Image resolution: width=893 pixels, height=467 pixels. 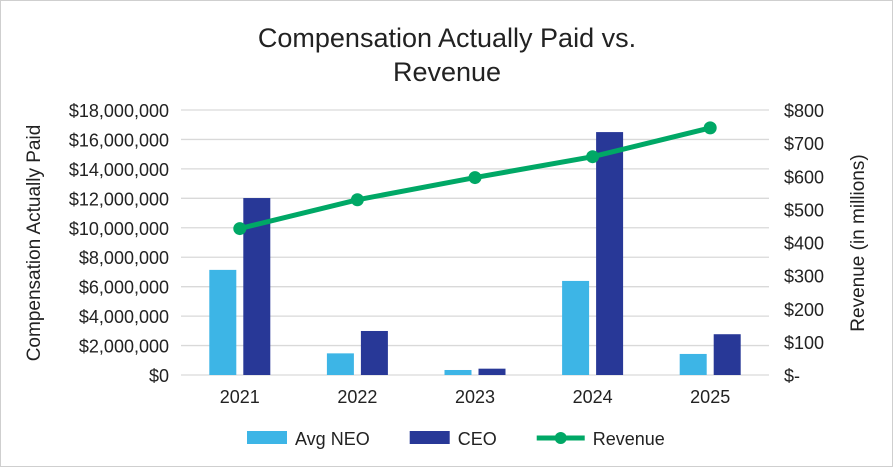 What do you see at coordinates (124, 258) in the screenshot?
I see `y-tick-label: $8,000,000` at bounding box center [124, 258].